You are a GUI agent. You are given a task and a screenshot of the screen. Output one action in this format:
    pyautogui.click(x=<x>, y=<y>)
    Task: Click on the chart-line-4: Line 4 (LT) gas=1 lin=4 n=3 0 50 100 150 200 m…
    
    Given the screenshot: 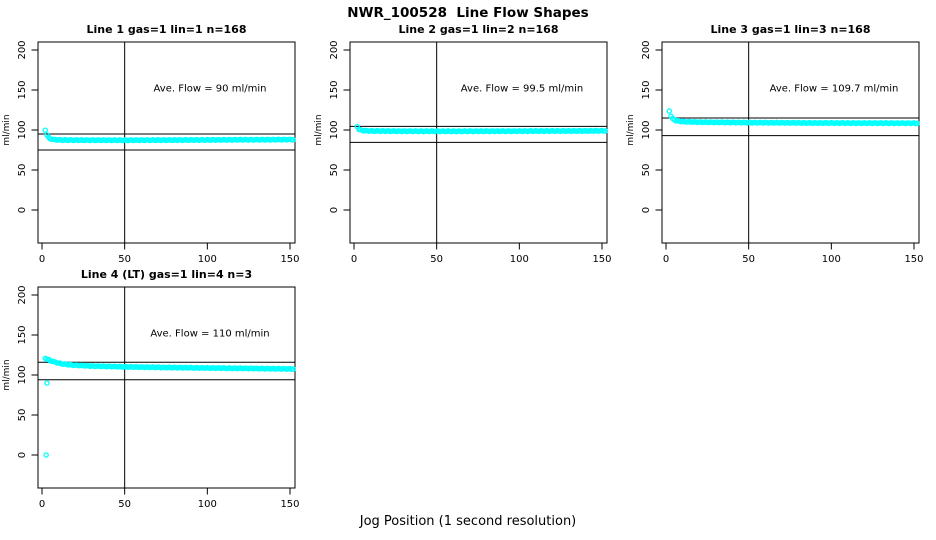 What is the action you would take?
    pyautogui.click(x=151, y=389)
    